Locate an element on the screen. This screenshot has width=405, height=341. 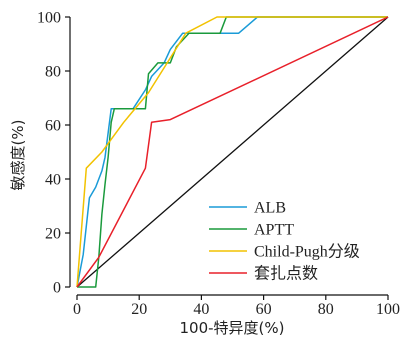
legend-label: Child-Pugh分级 is located at coordinates (307, 252).